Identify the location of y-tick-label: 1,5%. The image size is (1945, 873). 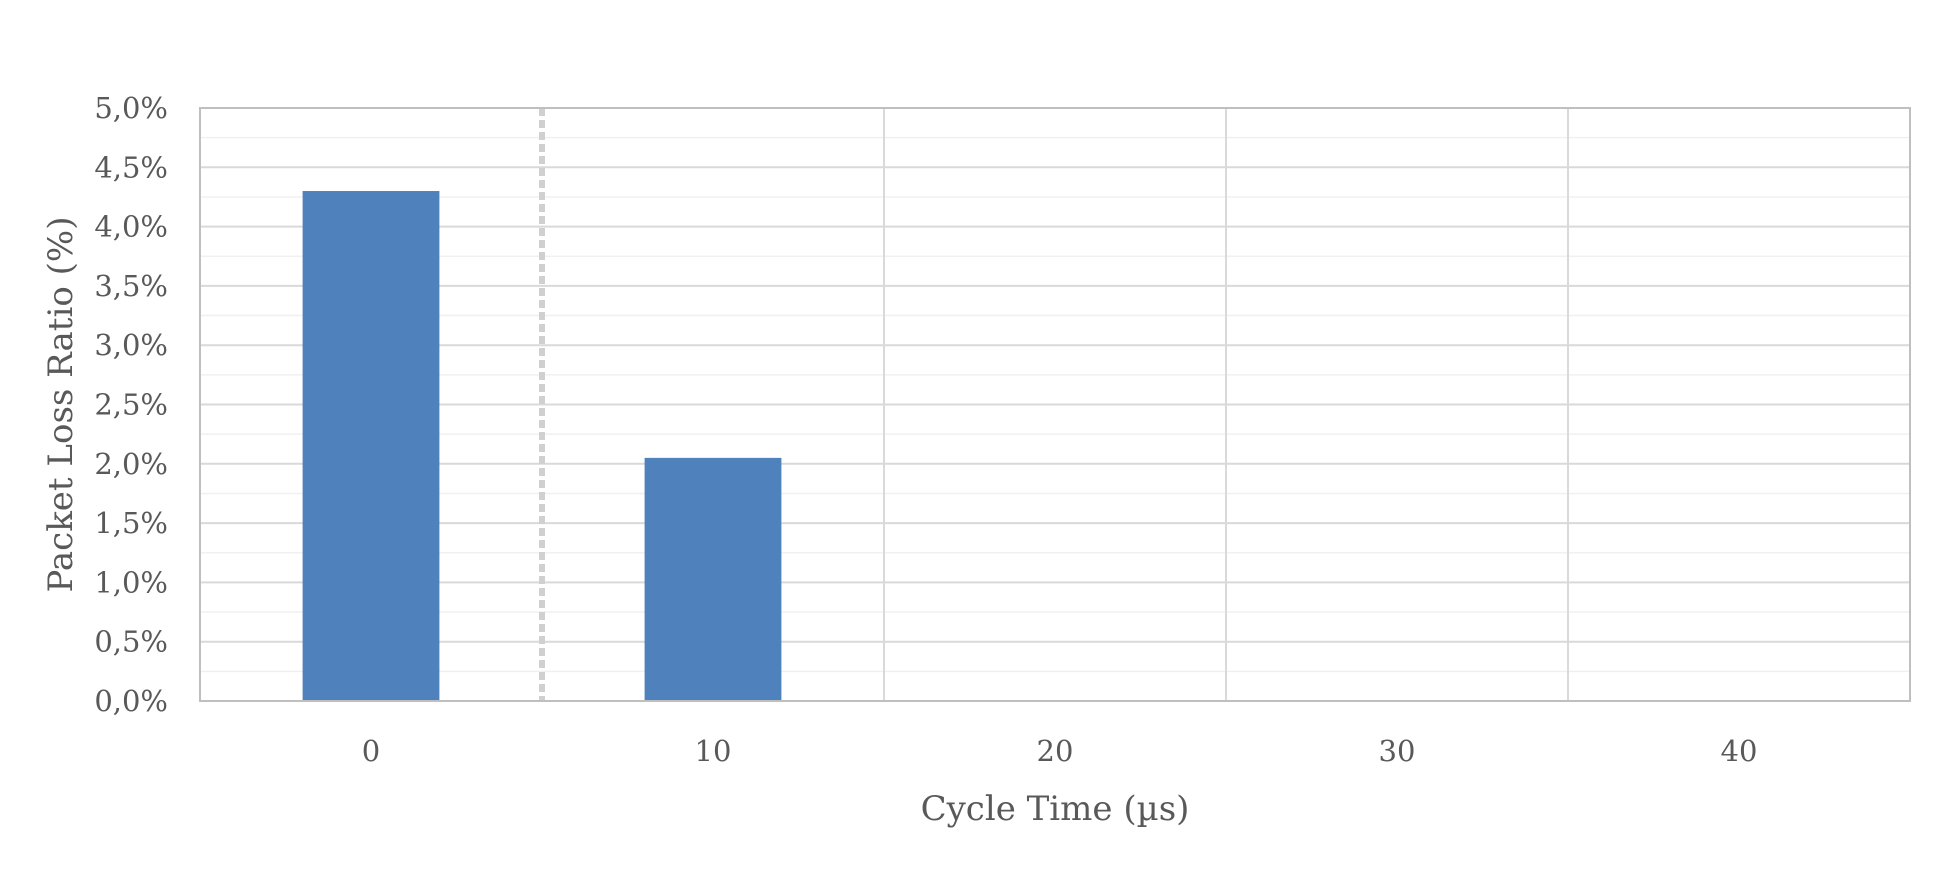
(131, 523).